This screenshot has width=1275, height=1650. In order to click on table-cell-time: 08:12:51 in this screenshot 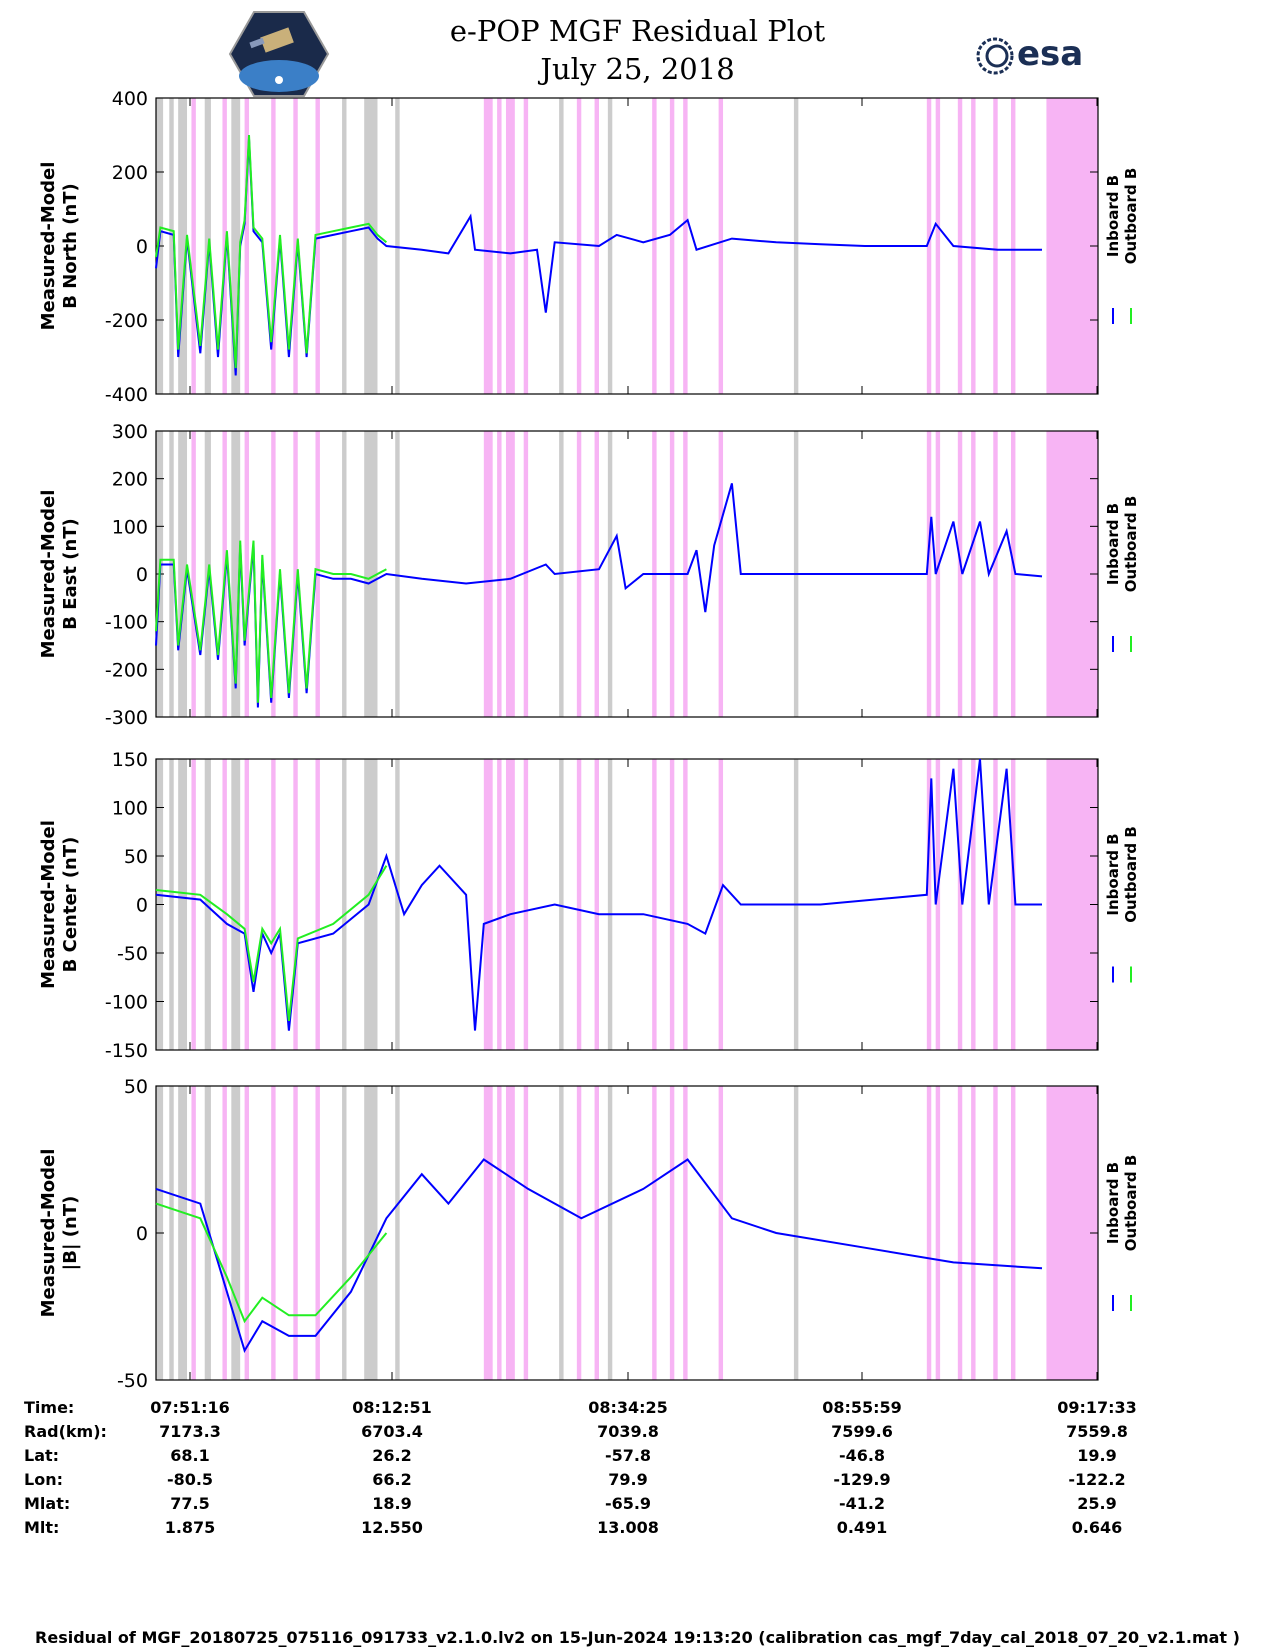, I will do `click(392, 1407)`.